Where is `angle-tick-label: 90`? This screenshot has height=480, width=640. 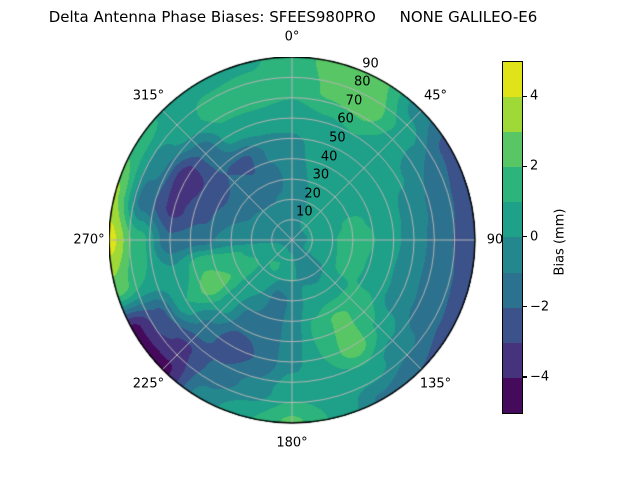
angle-tick-label: 90 is located at coordinates (495, 240).